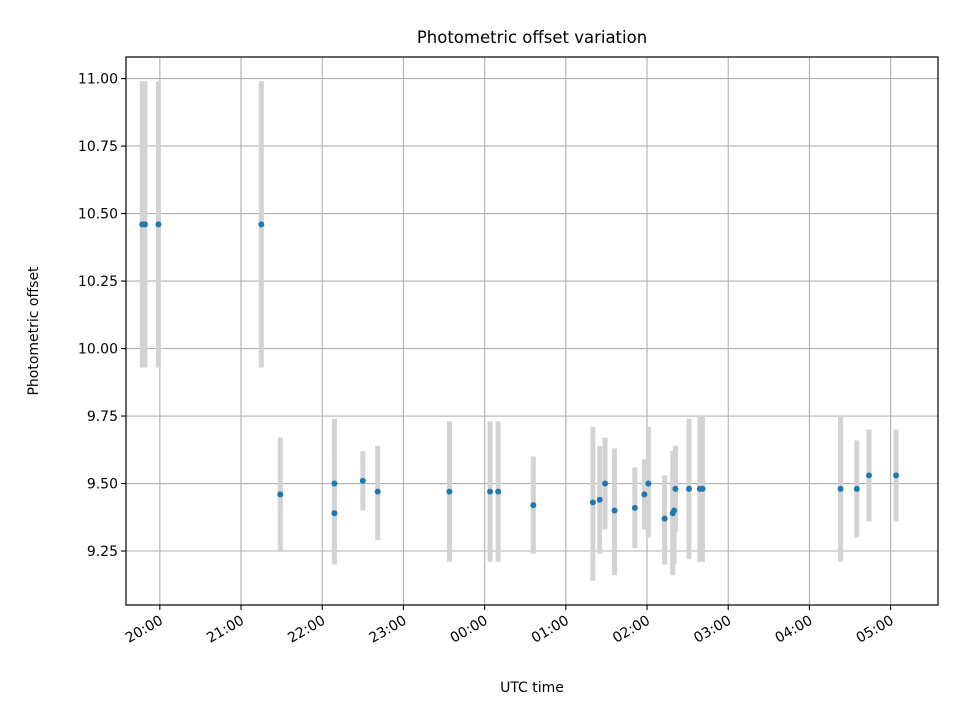 The height and width of the screenshot is (724, 960). What do you see at coordinates (98, 80) in the screenshot?
I see `y-tick-label: 11.00` at bounding box center [98, 80].